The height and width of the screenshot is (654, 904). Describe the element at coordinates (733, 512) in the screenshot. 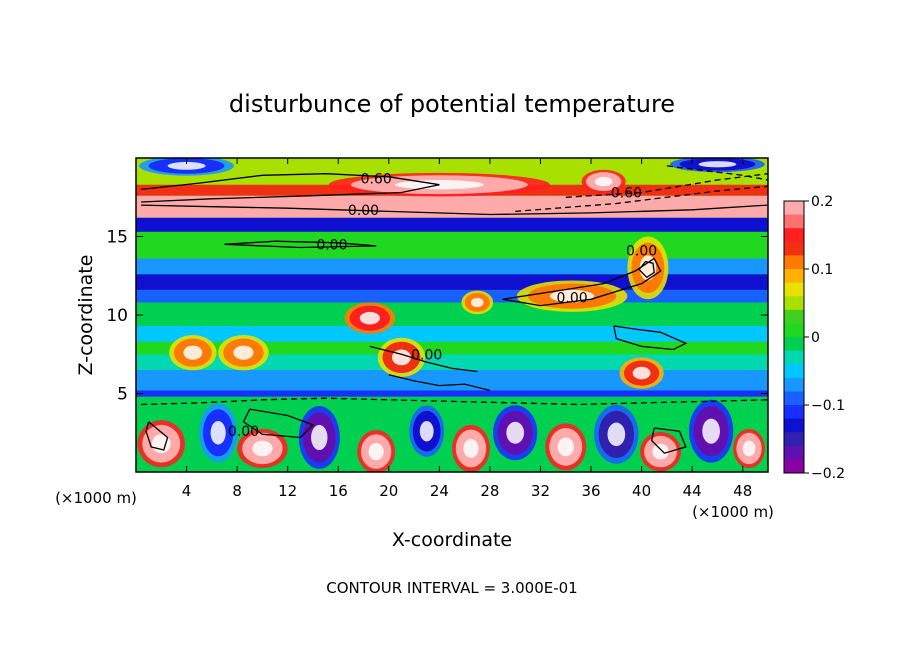

I see `x-unit-label: (×1000 m)` at that location.